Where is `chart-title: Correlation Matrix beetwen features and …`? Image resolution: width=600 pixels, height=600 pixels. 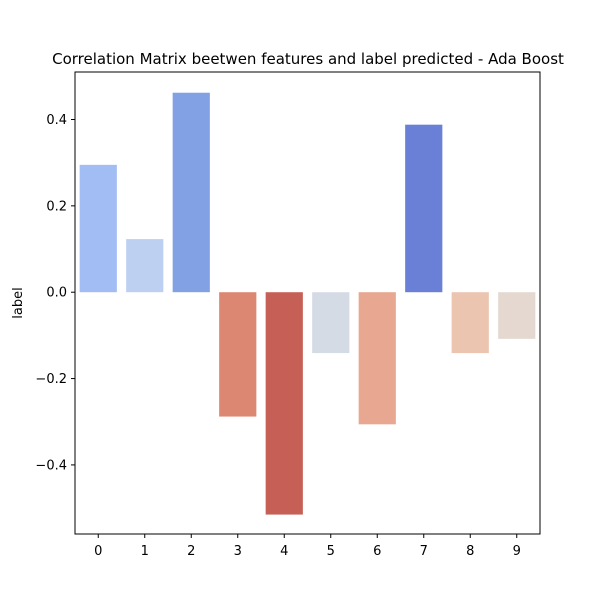 chart-title: Correlation Matrix beetwen features and … is located at coordinates (308, 59).